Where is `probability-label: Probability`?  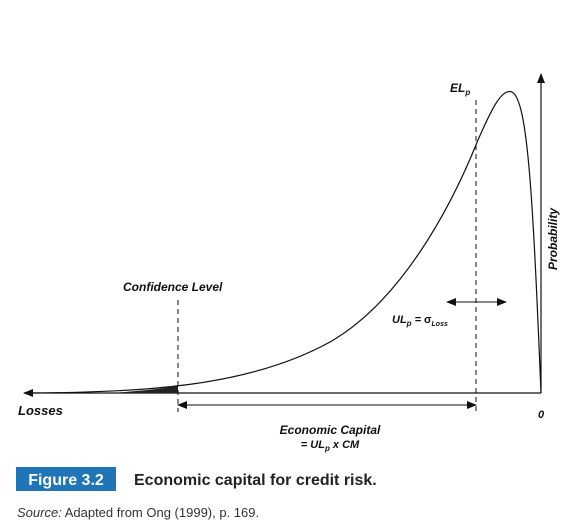 probability-label: Probability is located at coordinates (553, 238).